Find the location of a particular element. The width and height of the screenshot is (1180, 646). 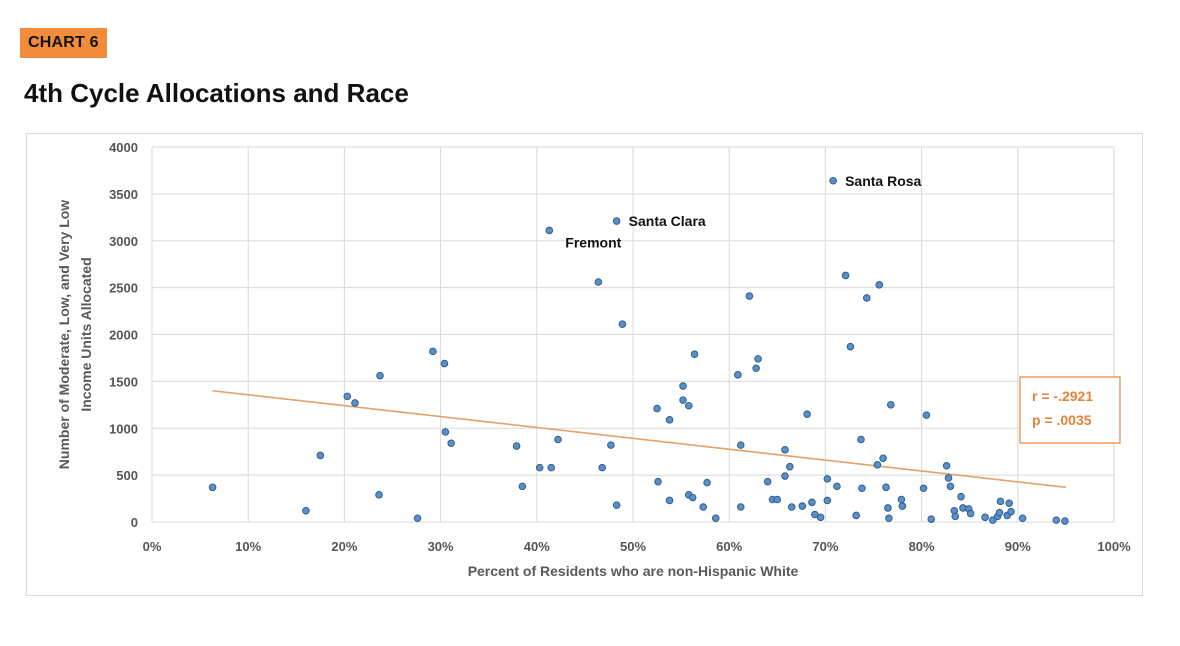

x-tick-label: 50% is located at coordinates (633, 546).